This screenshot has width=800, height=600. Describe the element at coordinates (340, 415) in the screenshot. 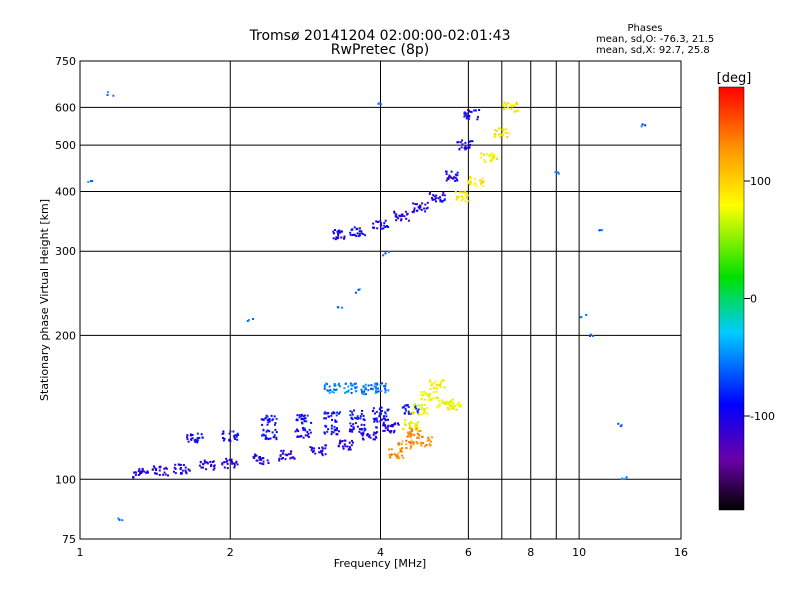

I see `series-es-band-132-150-km` at that location.